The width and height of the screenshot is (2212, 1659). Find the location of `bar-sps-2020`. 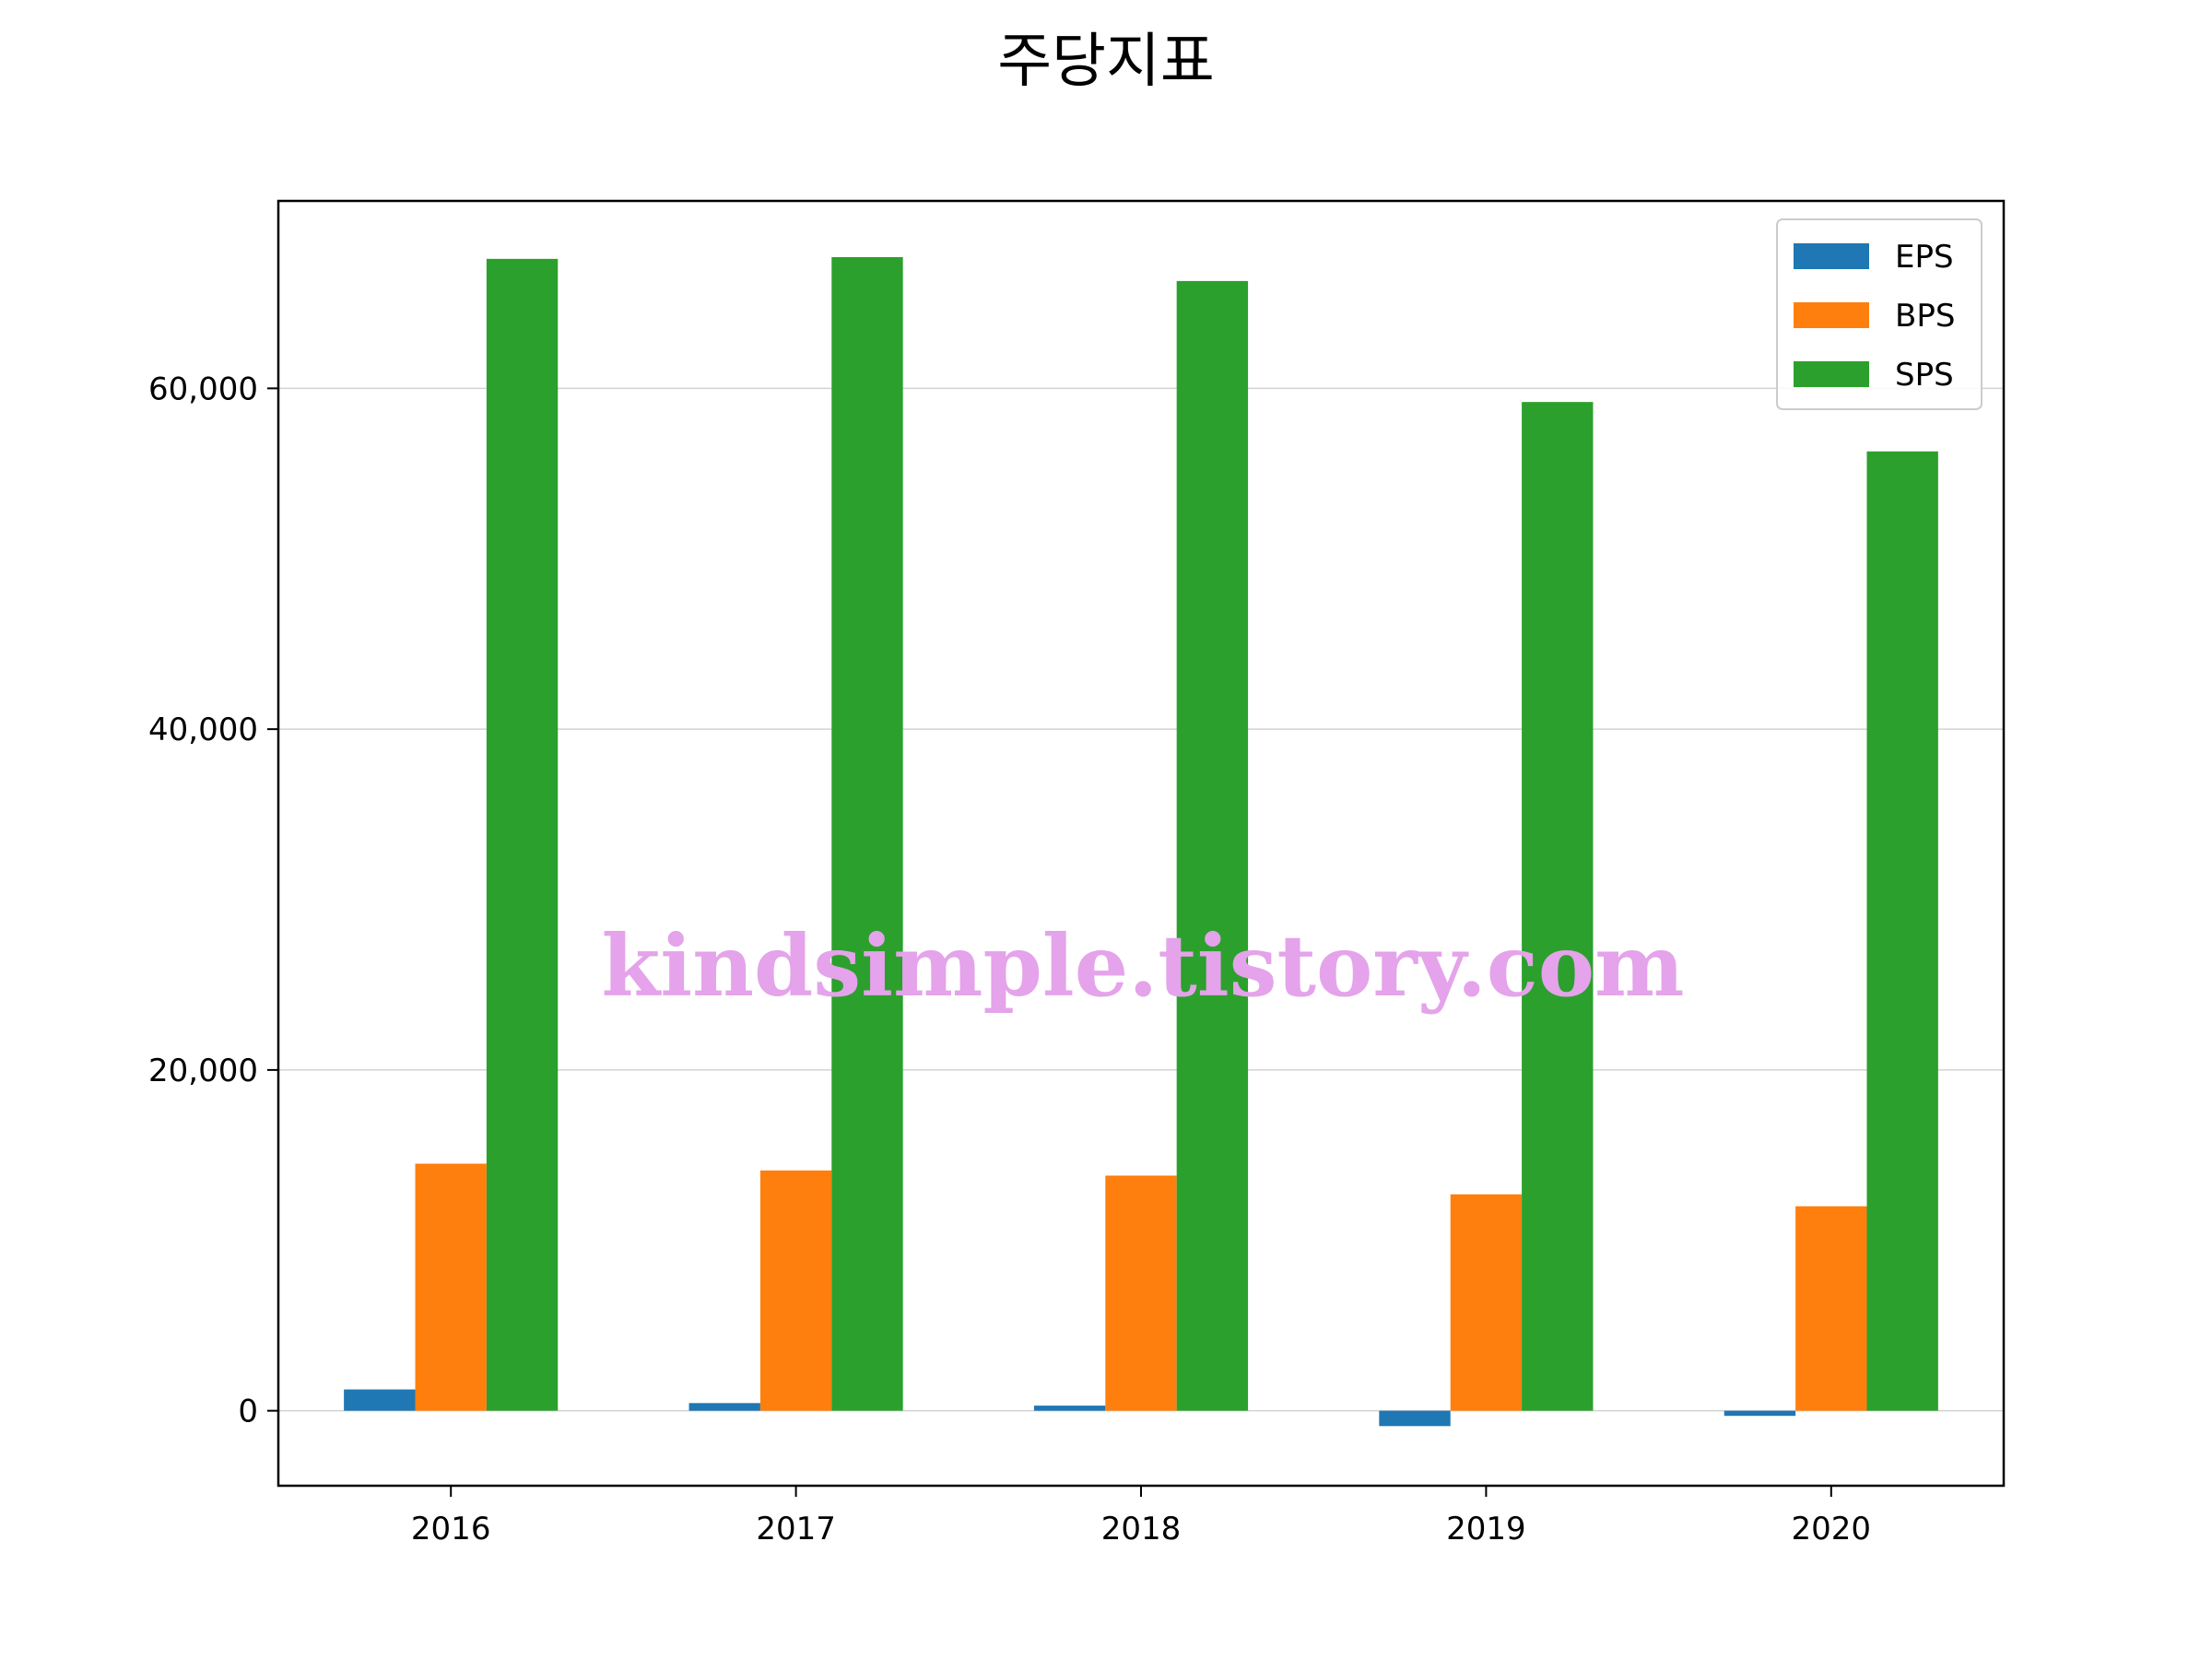

bar-sps-2020 is located at coordinates (1902, 931).